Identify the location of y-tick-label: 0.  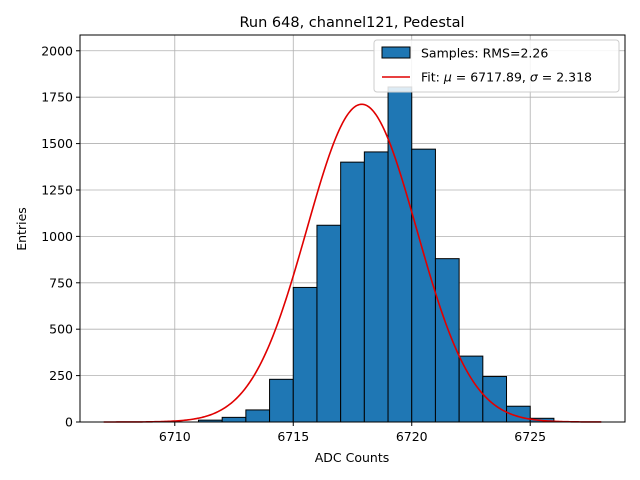
(69, 422).